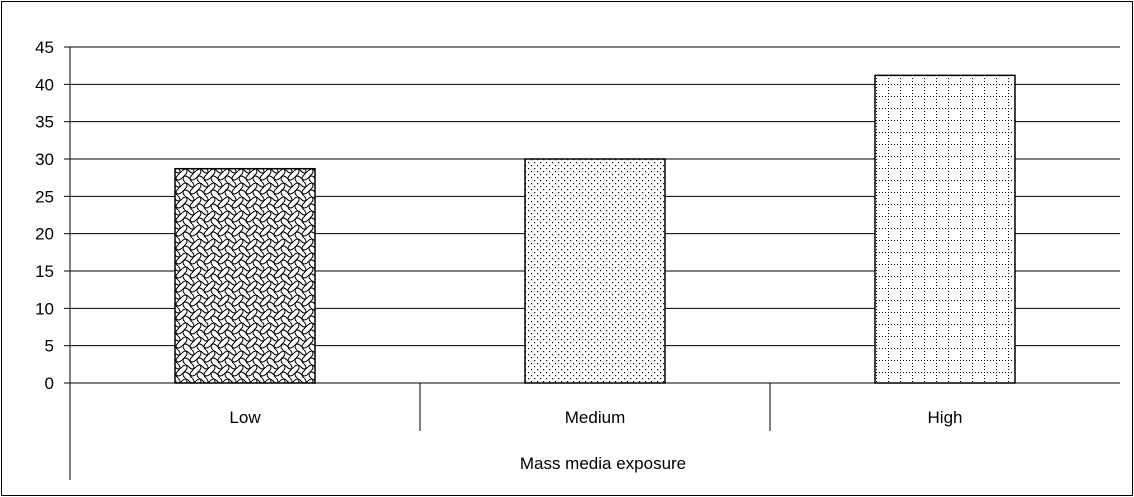  I want to click on y-tick-label: 25, so click(44, 196).